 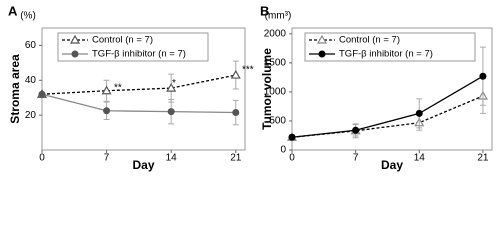 I want to click on y-unit: (mm³), so click(x=278, y=16).